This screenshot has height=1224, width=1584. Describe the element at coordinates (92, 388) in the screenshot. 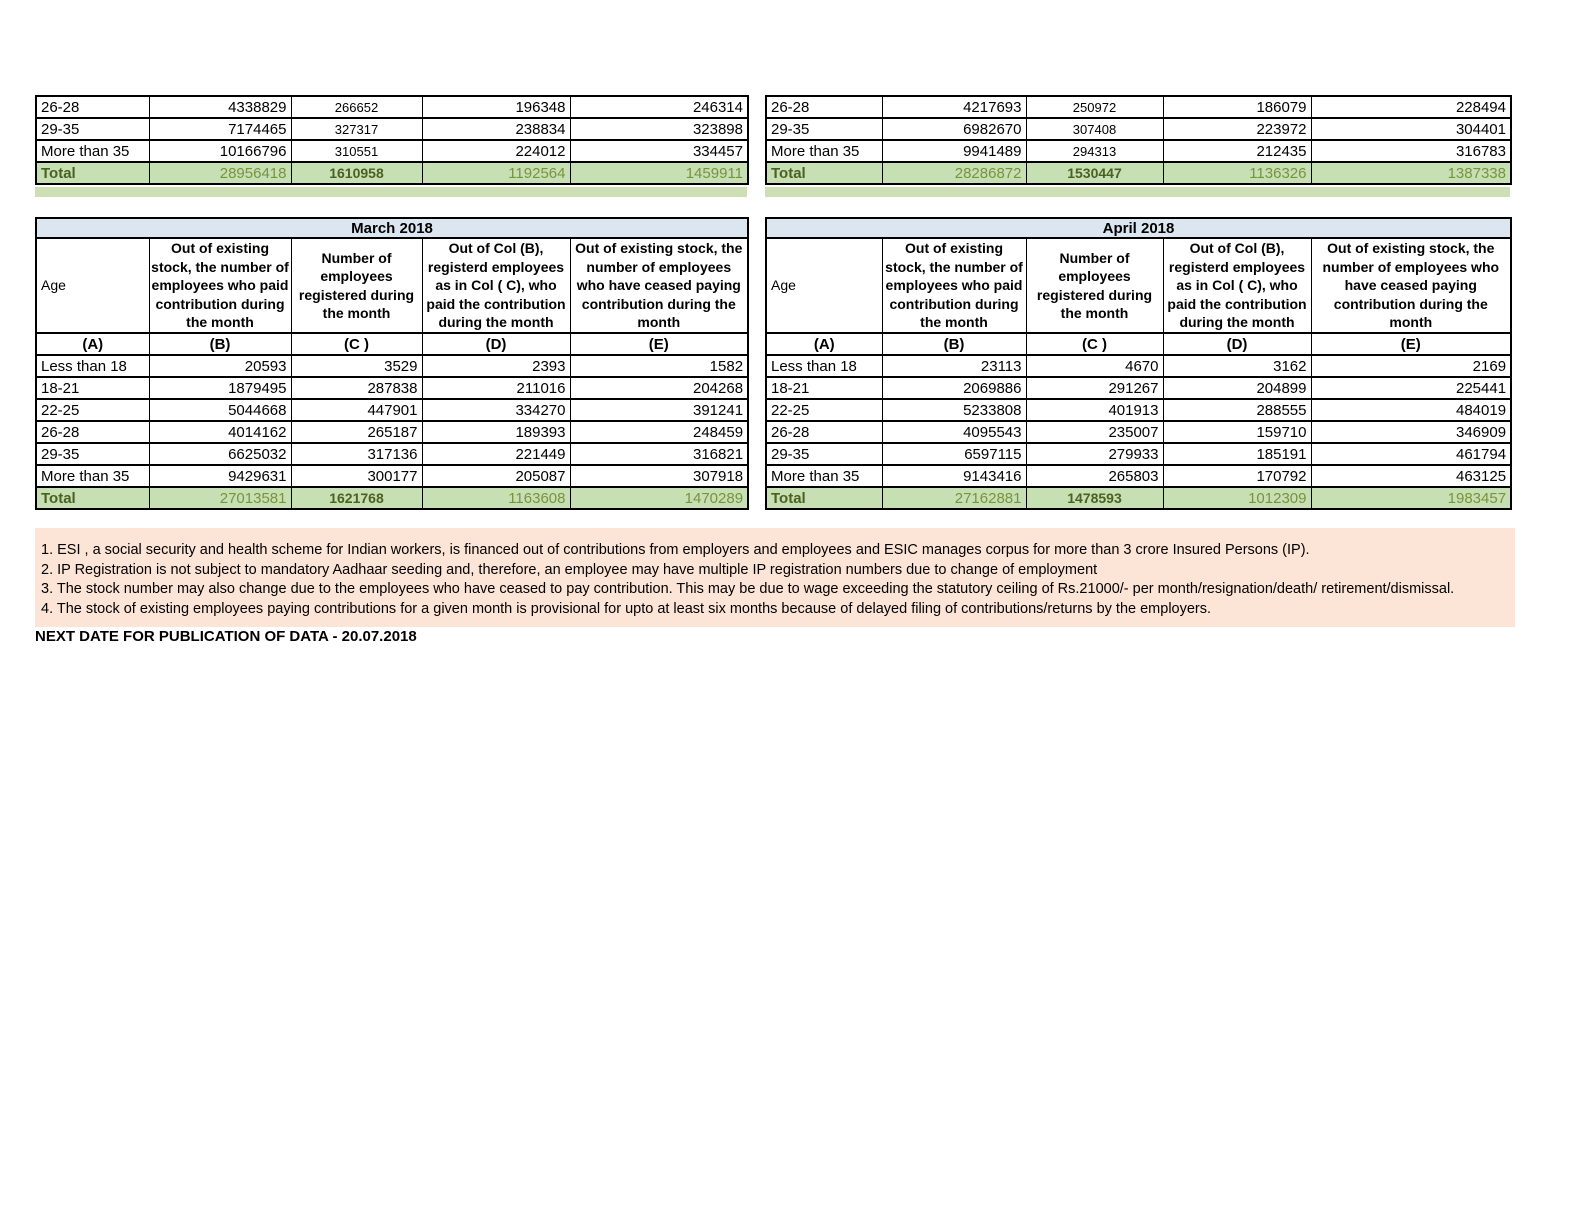

I see `row-label: 18-21` at that location.